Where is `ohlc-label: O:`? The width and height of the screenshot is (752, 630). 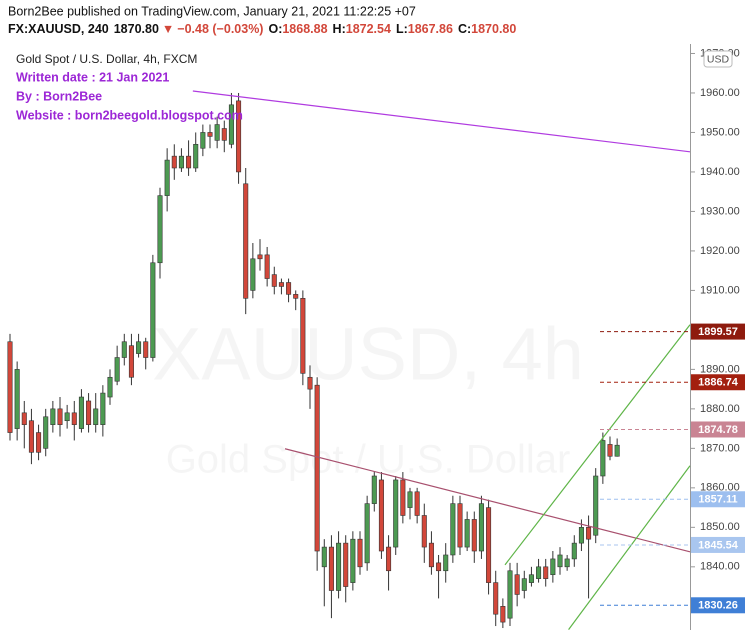 ohlc-label: O: is located at coordinates (275, 29).